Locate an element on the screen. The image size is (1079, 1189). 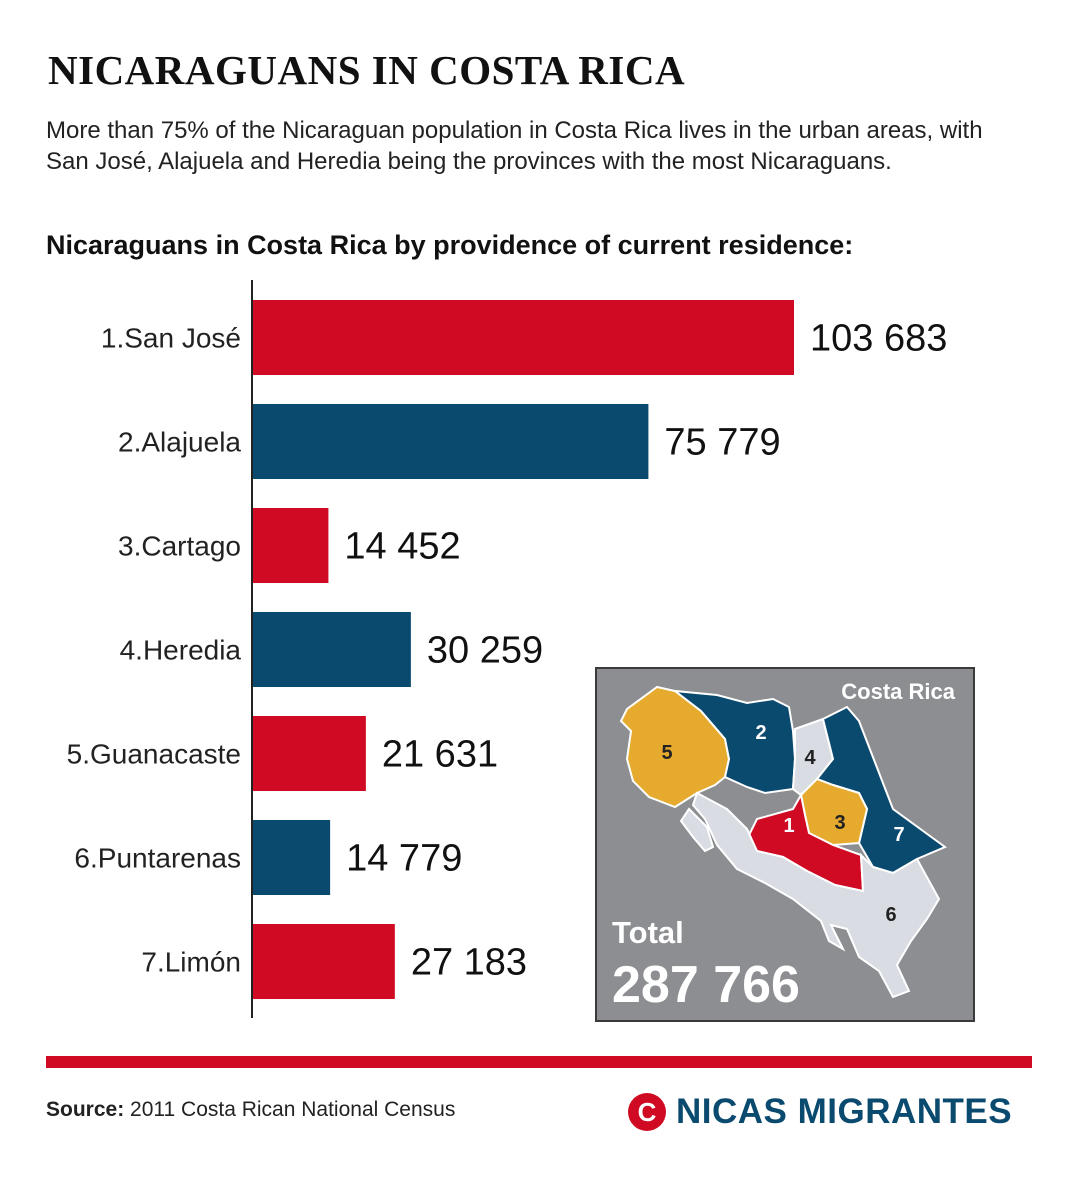
category-label-6: 6.Puntarenas is located at coordinates (157, 858).